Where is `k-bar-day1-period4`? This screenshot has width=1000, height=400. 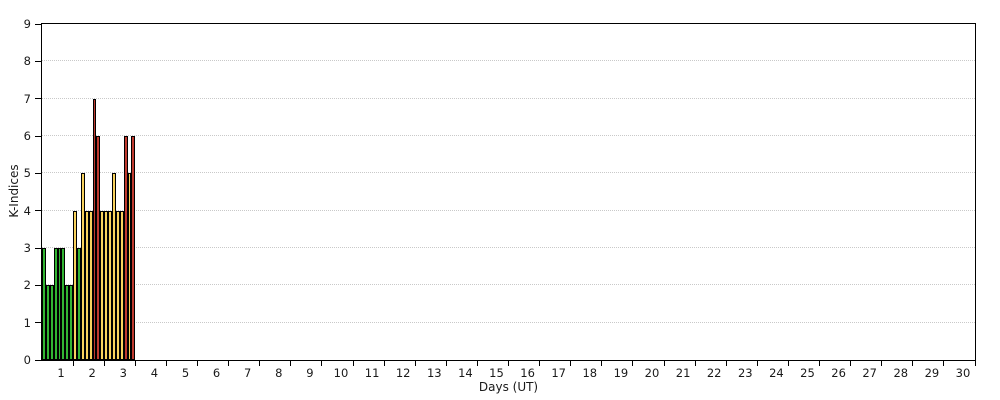
k-bar-day1-period4 is located at coordinates (55, 304).